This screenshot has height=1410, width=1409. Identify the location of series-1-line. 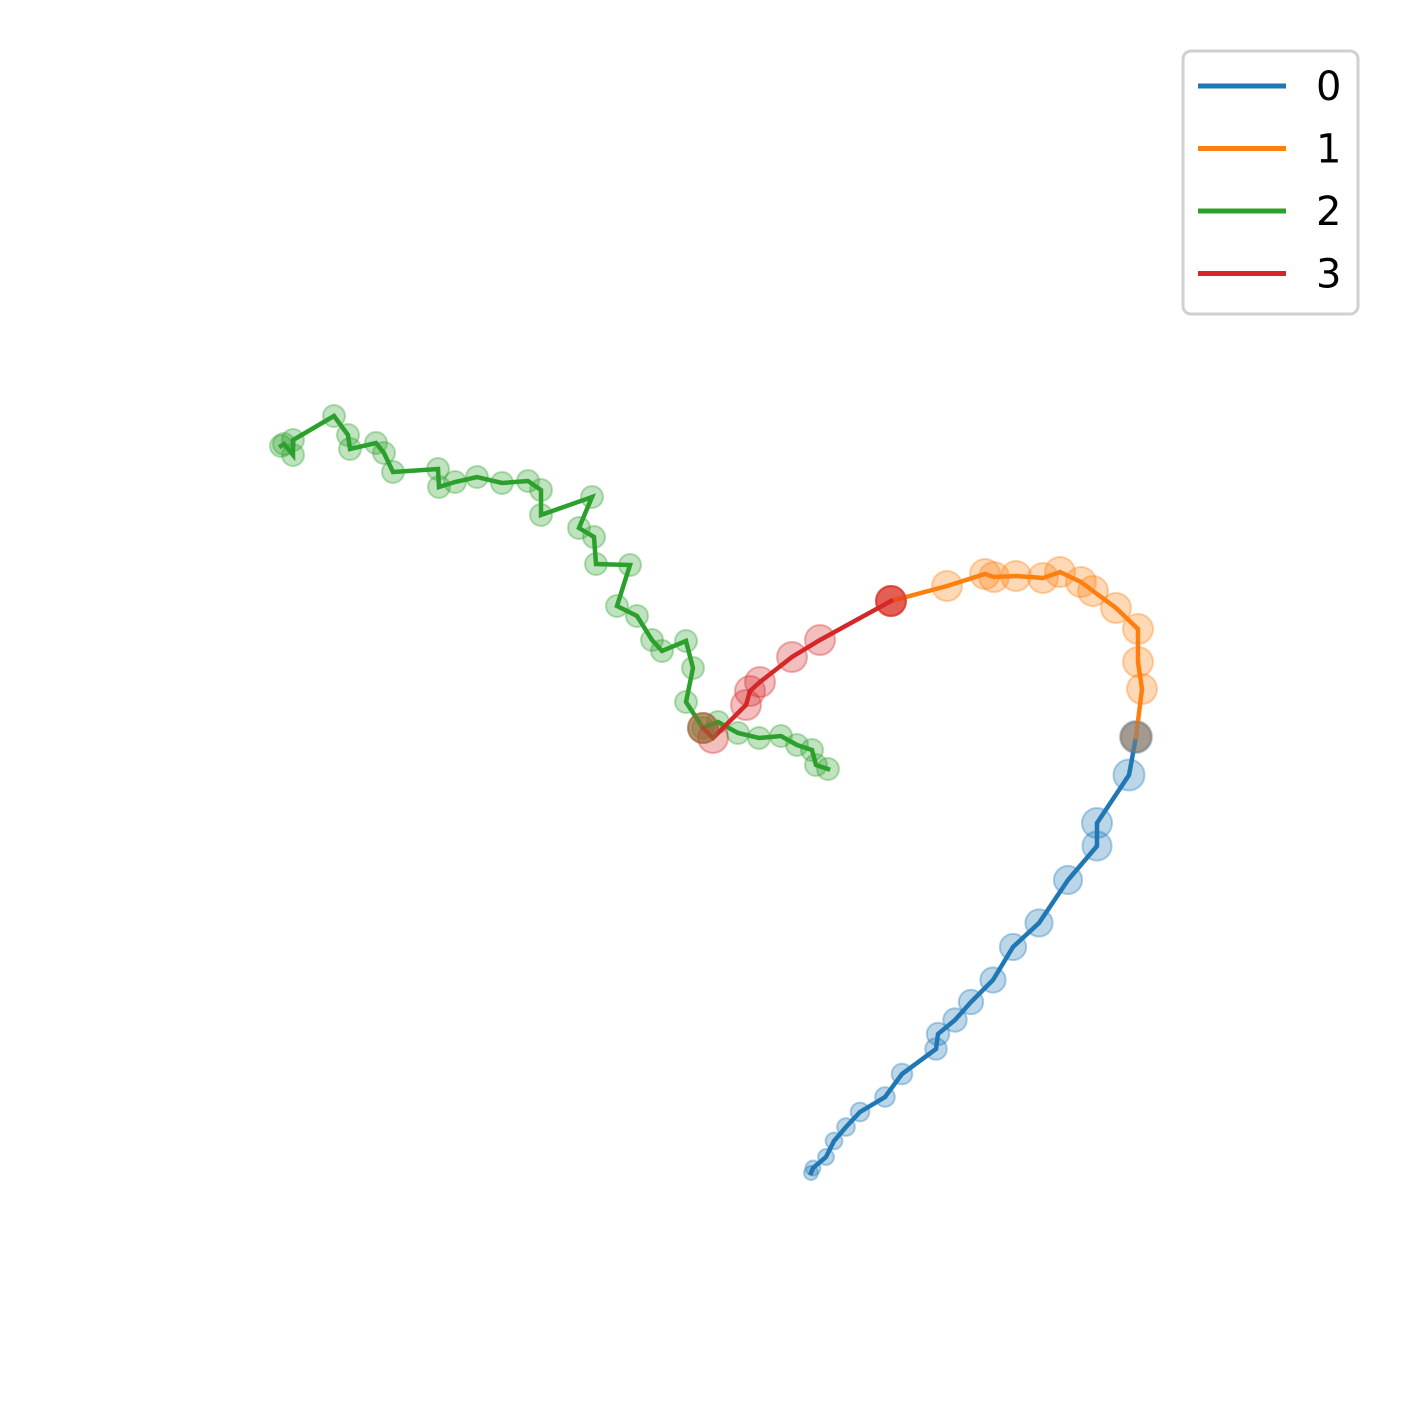
(1016, 654).